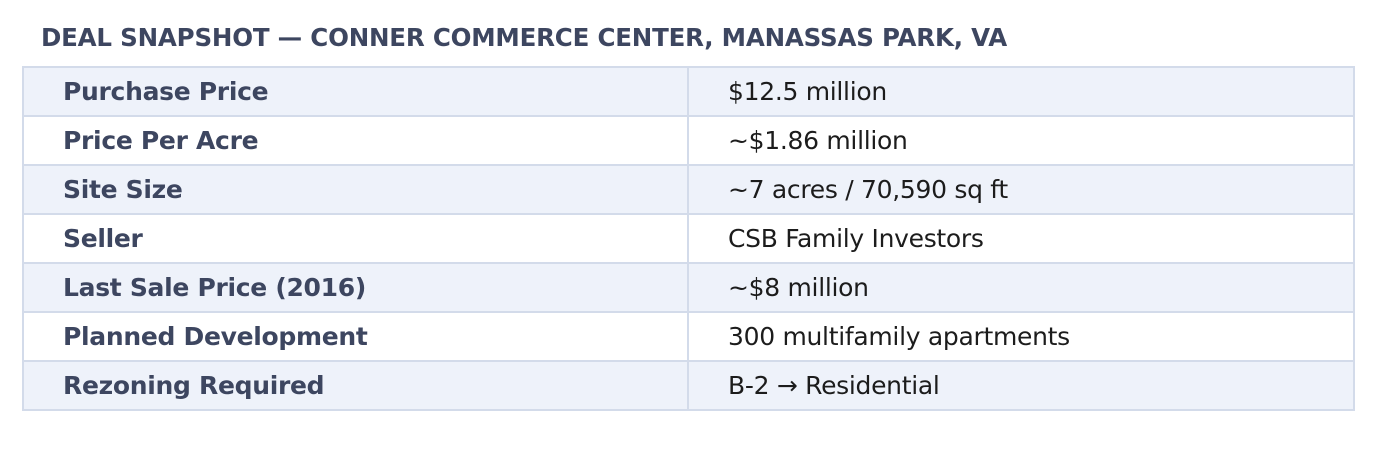 The image size is (1374, 450). I want to click on row-label: Seller, so click(355, 238).